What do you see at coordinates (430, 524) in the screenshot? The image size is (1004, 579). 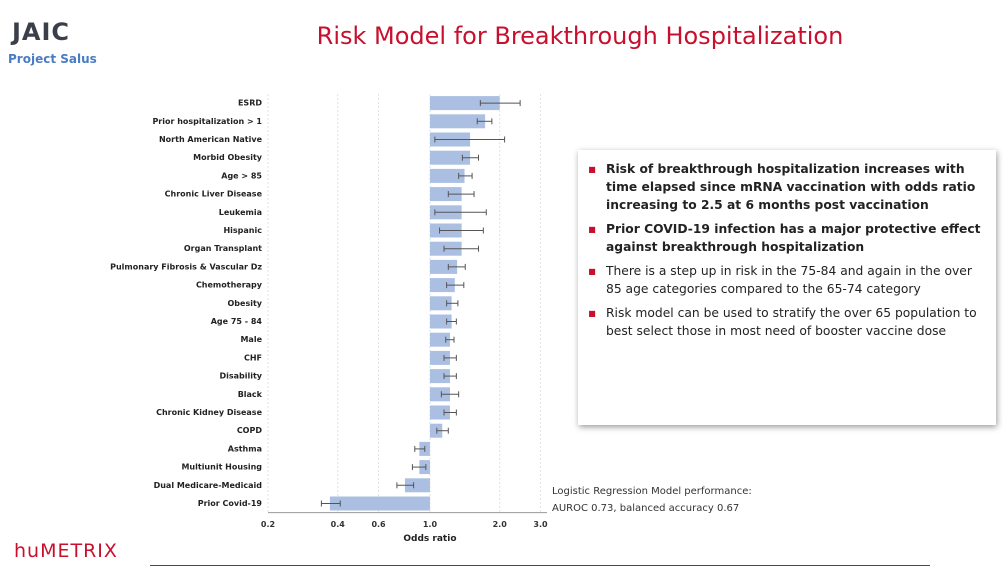 I see `x-tick-label: 1.0` at bounding box center [430, 524].